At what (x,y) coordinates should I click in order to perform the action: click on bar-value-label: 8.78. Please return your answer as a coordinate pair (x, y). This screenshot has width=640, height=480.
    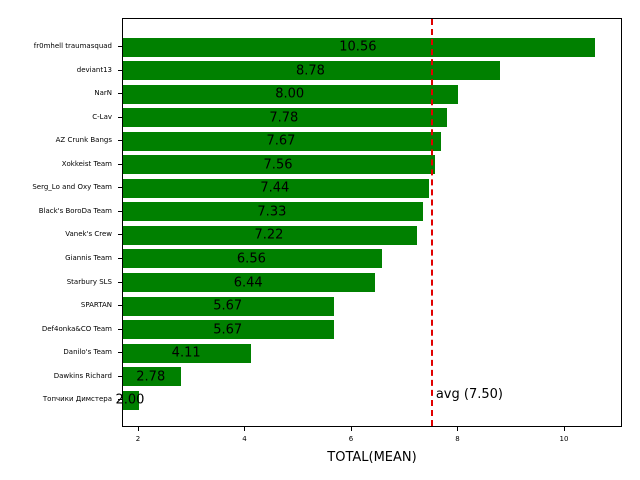
    Looking at the image, I should click on (310, 71).